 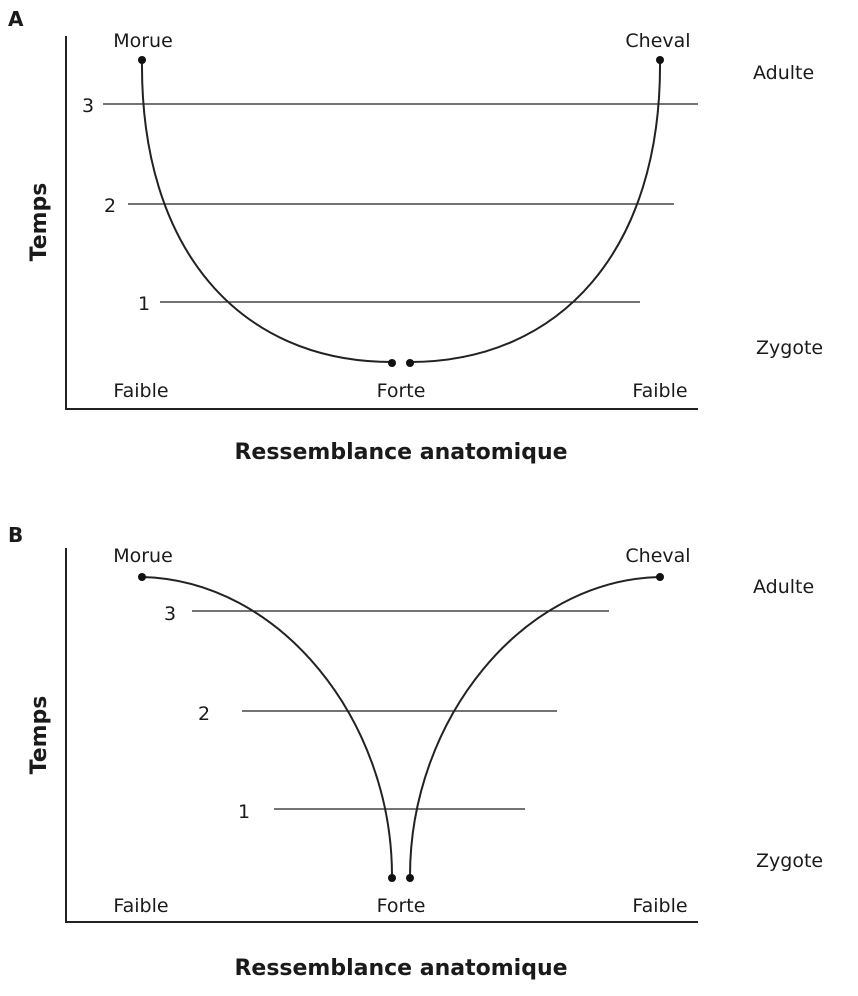 I want to click on panel-a-level-2: 2, so click(x=110, y=206).